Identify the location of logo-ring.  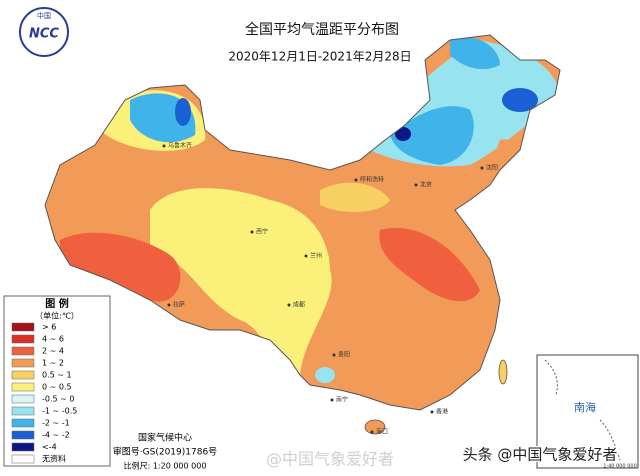
(44, 32).